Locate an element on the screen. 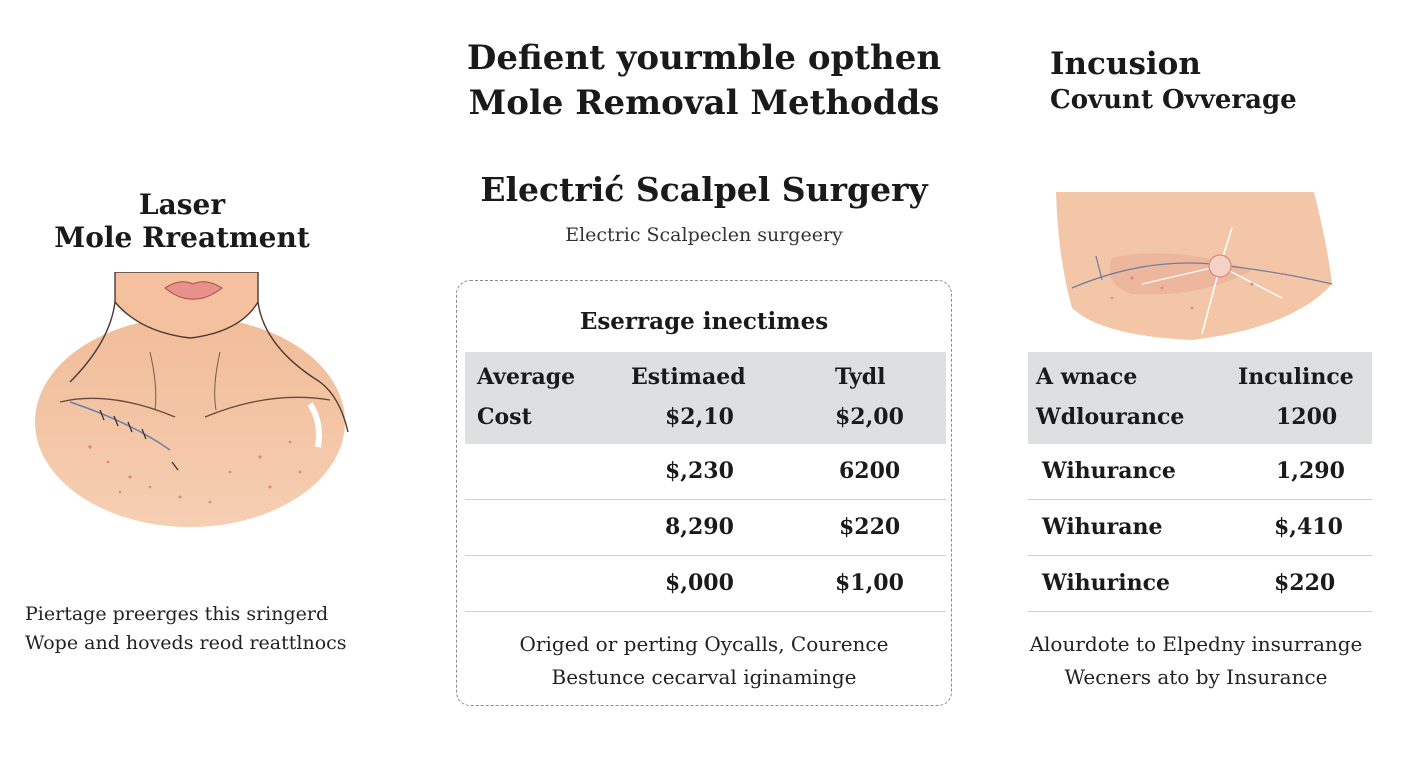  cost-header-cell: Tydl is located at coordinates (860, 377).